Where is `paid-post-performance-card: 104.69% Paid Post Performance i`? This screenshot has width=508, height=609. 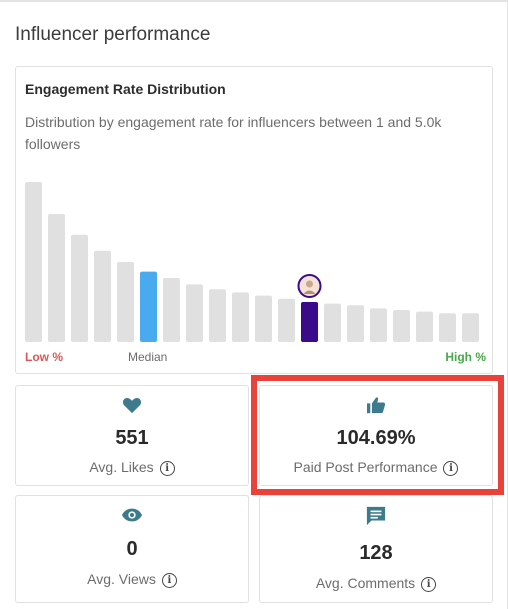
paid-post-performance-card: 104.69% Paid Post Performance i is located at coordinates (376, 435).